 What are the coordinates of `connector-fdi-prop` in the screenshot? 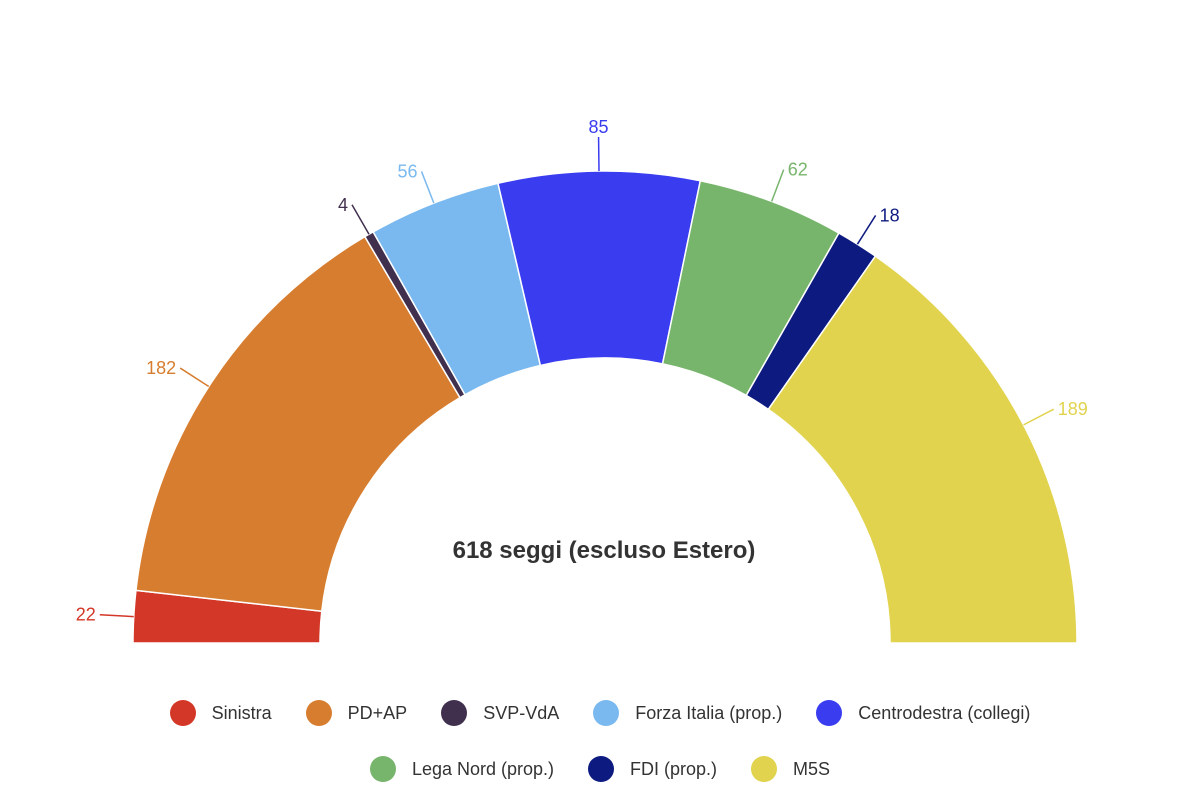 It's located at (866, 230).